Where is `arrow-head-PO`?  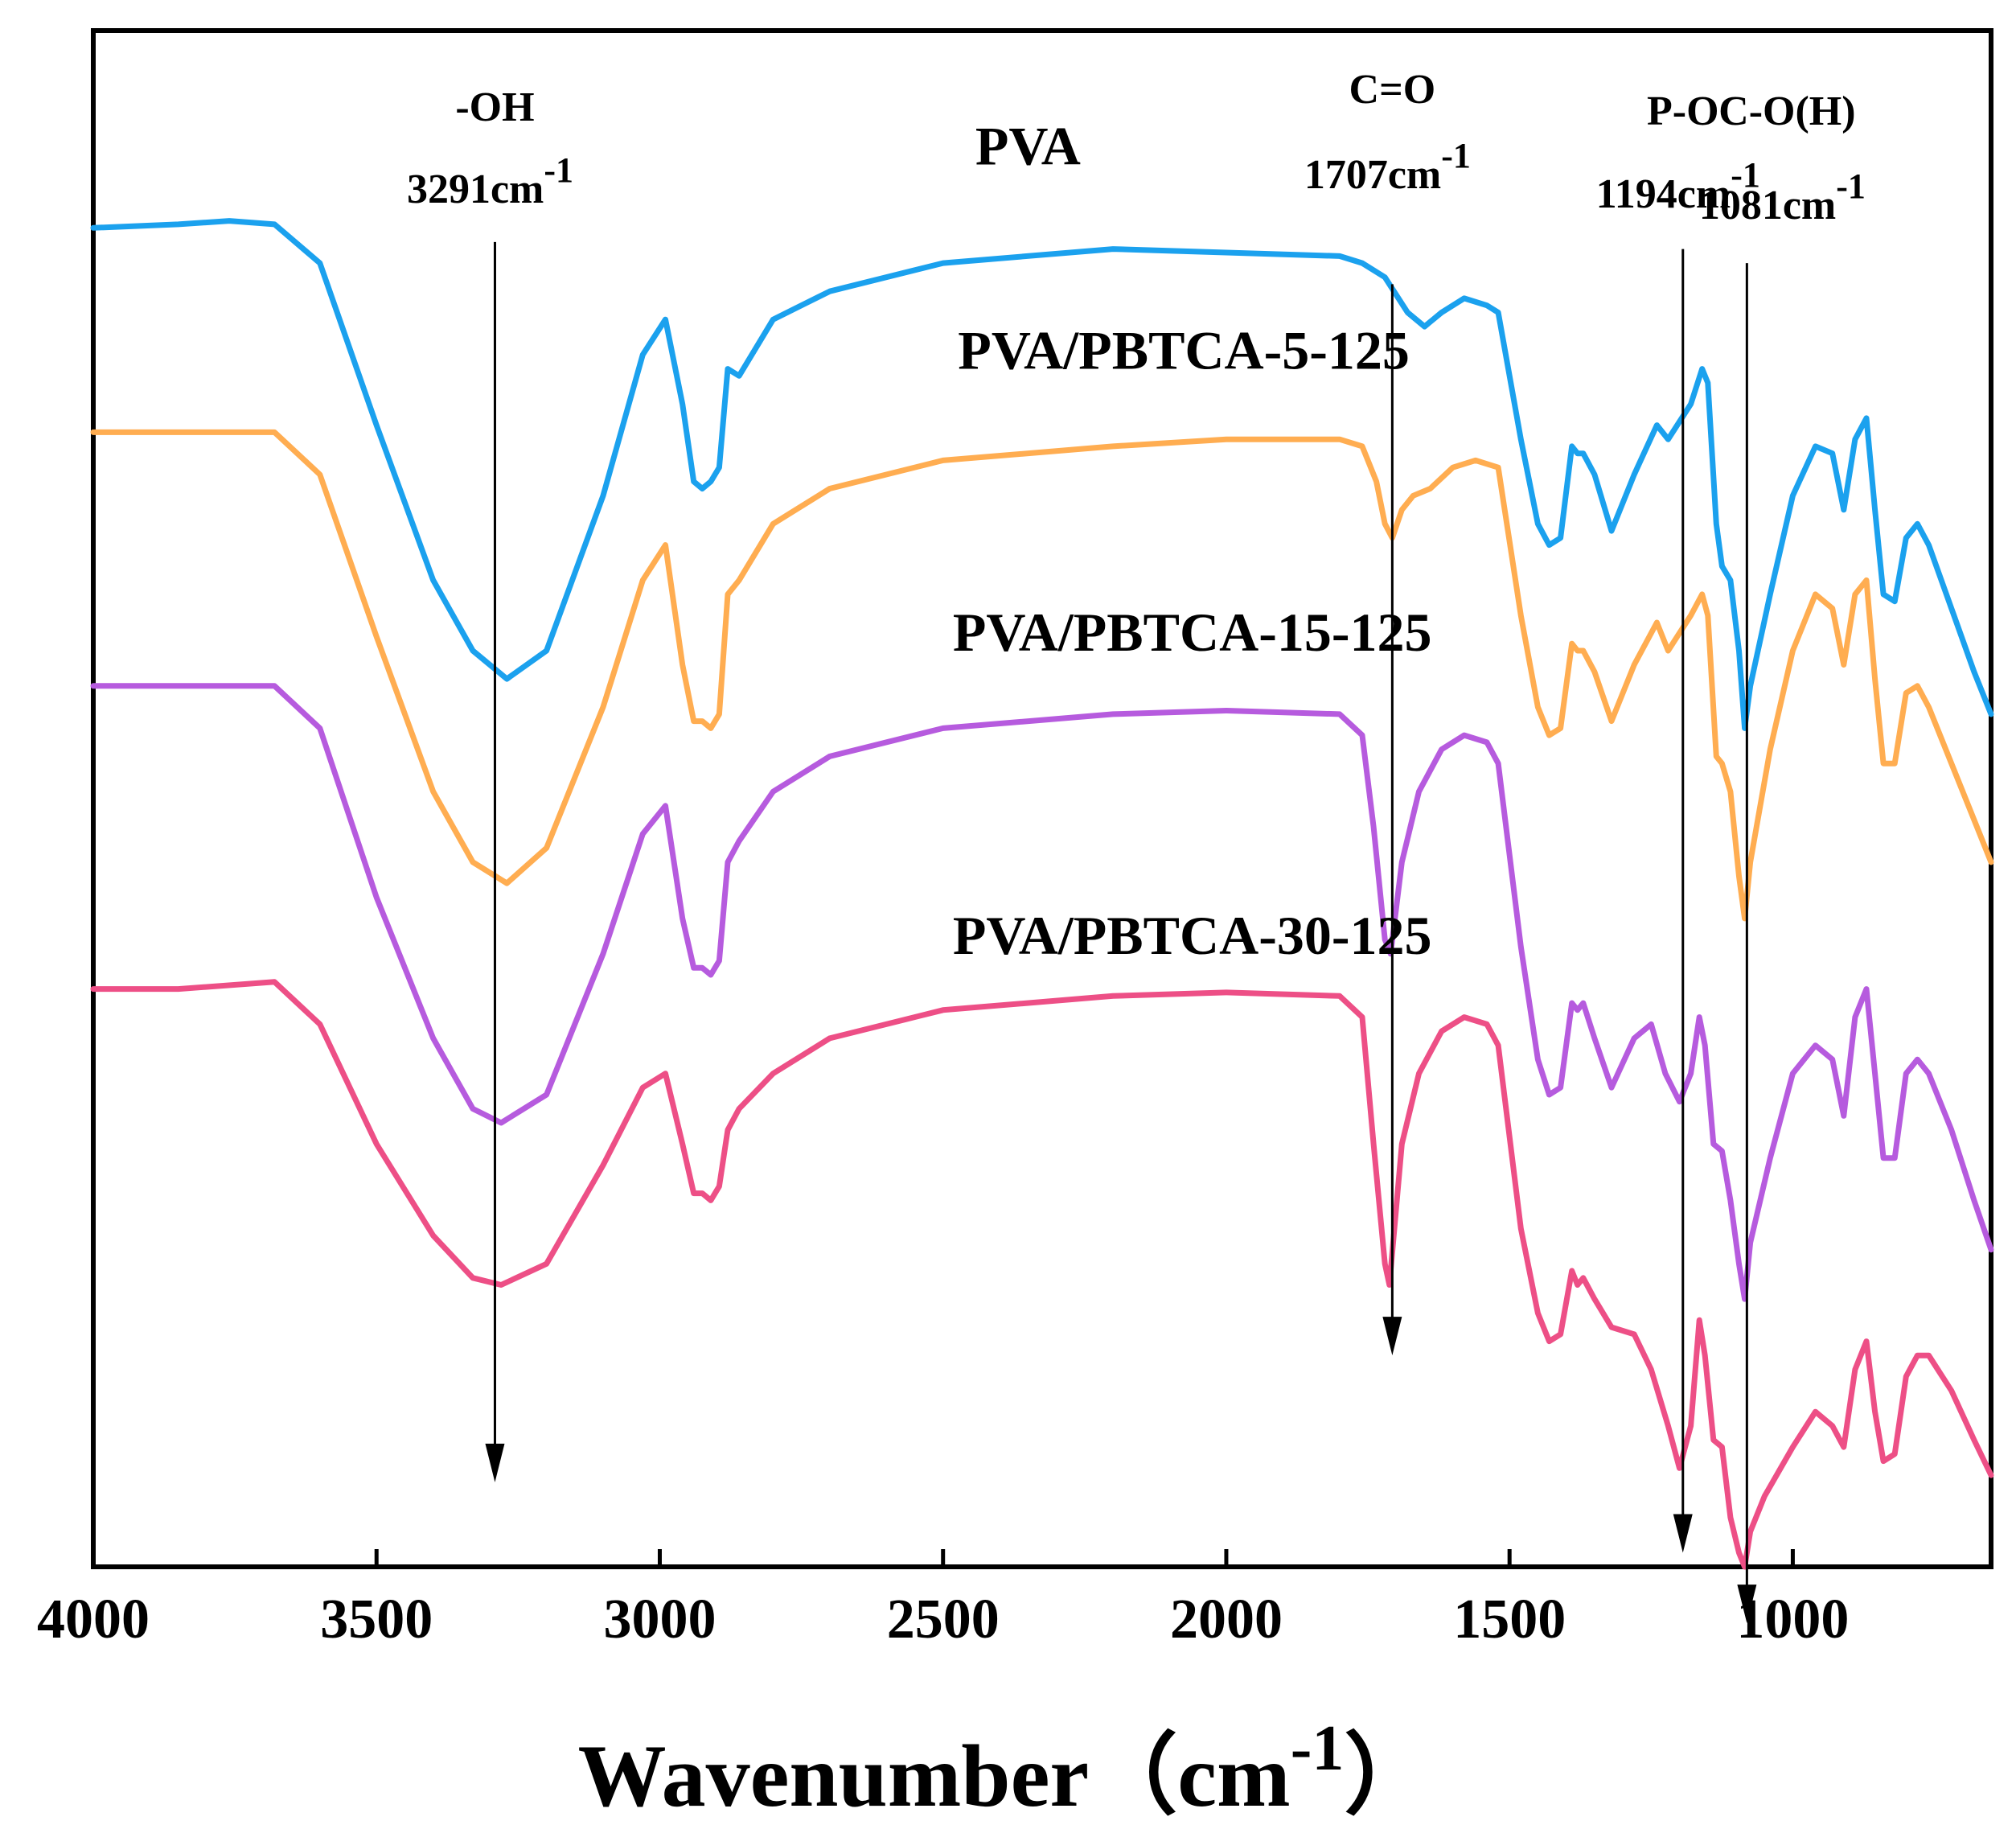
arrow-head-PO is located at coordinates (1683, 1533).